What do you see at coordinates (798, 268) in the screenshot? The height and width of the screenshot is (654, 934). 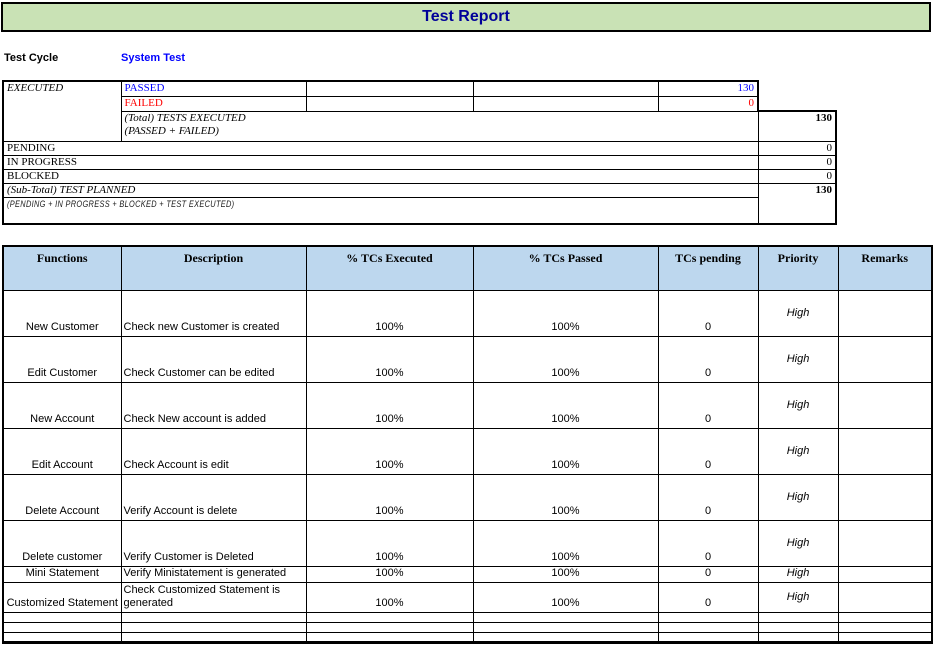 I see `header-priority: Priority` at bounding box center [798, 268].